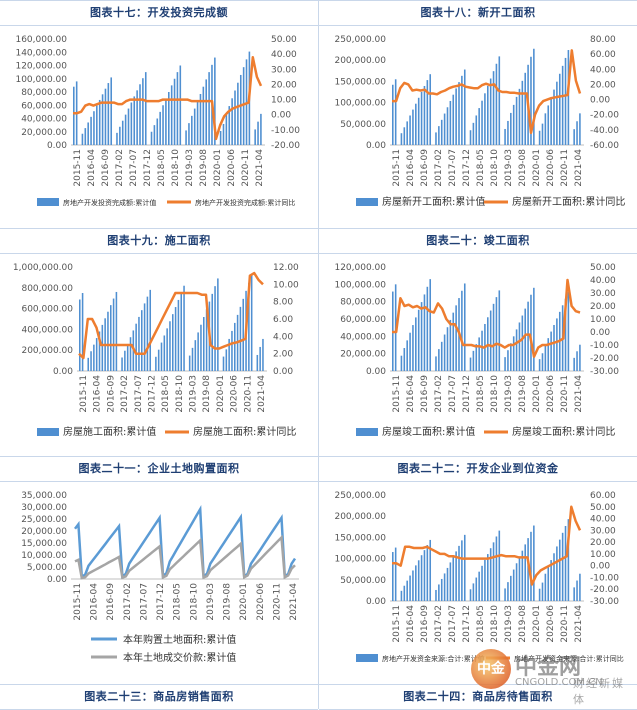  I want to click on right-tick-label: 10.00, so click(603, 555).